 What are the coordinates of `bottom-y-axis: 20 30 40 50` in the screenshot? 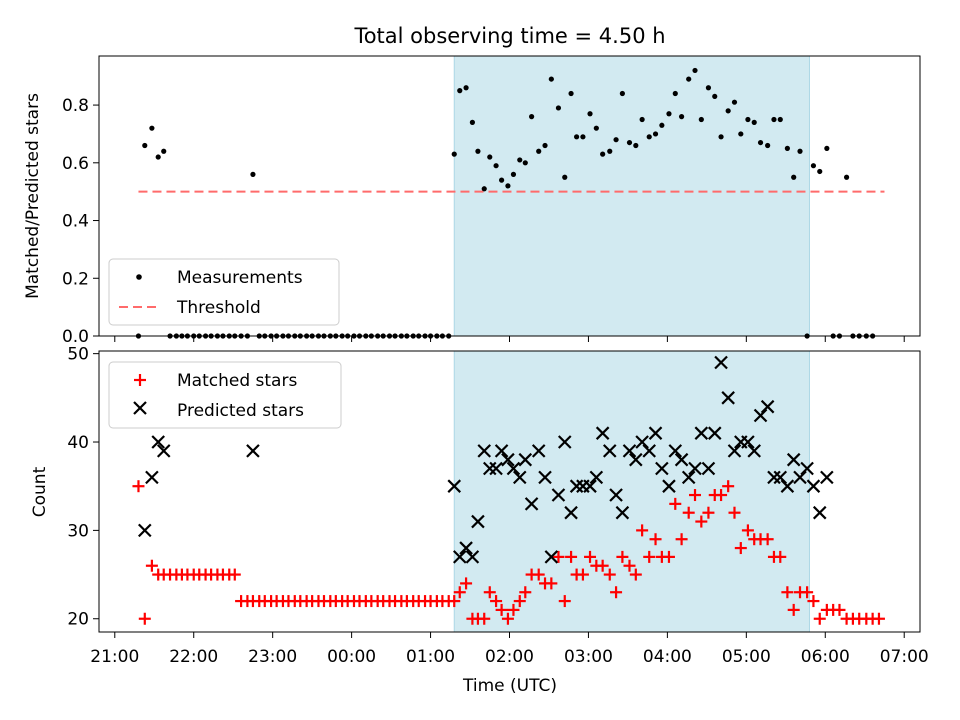 It's located at (83, 487).